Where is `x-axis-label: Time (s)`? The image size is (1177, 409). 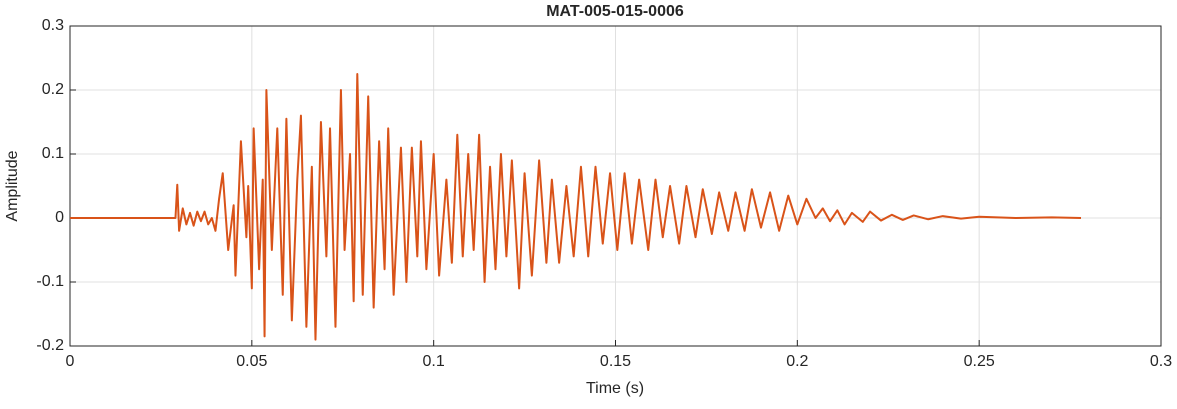 x-axis-label: Time (s) is located at coordinates (615, 388).